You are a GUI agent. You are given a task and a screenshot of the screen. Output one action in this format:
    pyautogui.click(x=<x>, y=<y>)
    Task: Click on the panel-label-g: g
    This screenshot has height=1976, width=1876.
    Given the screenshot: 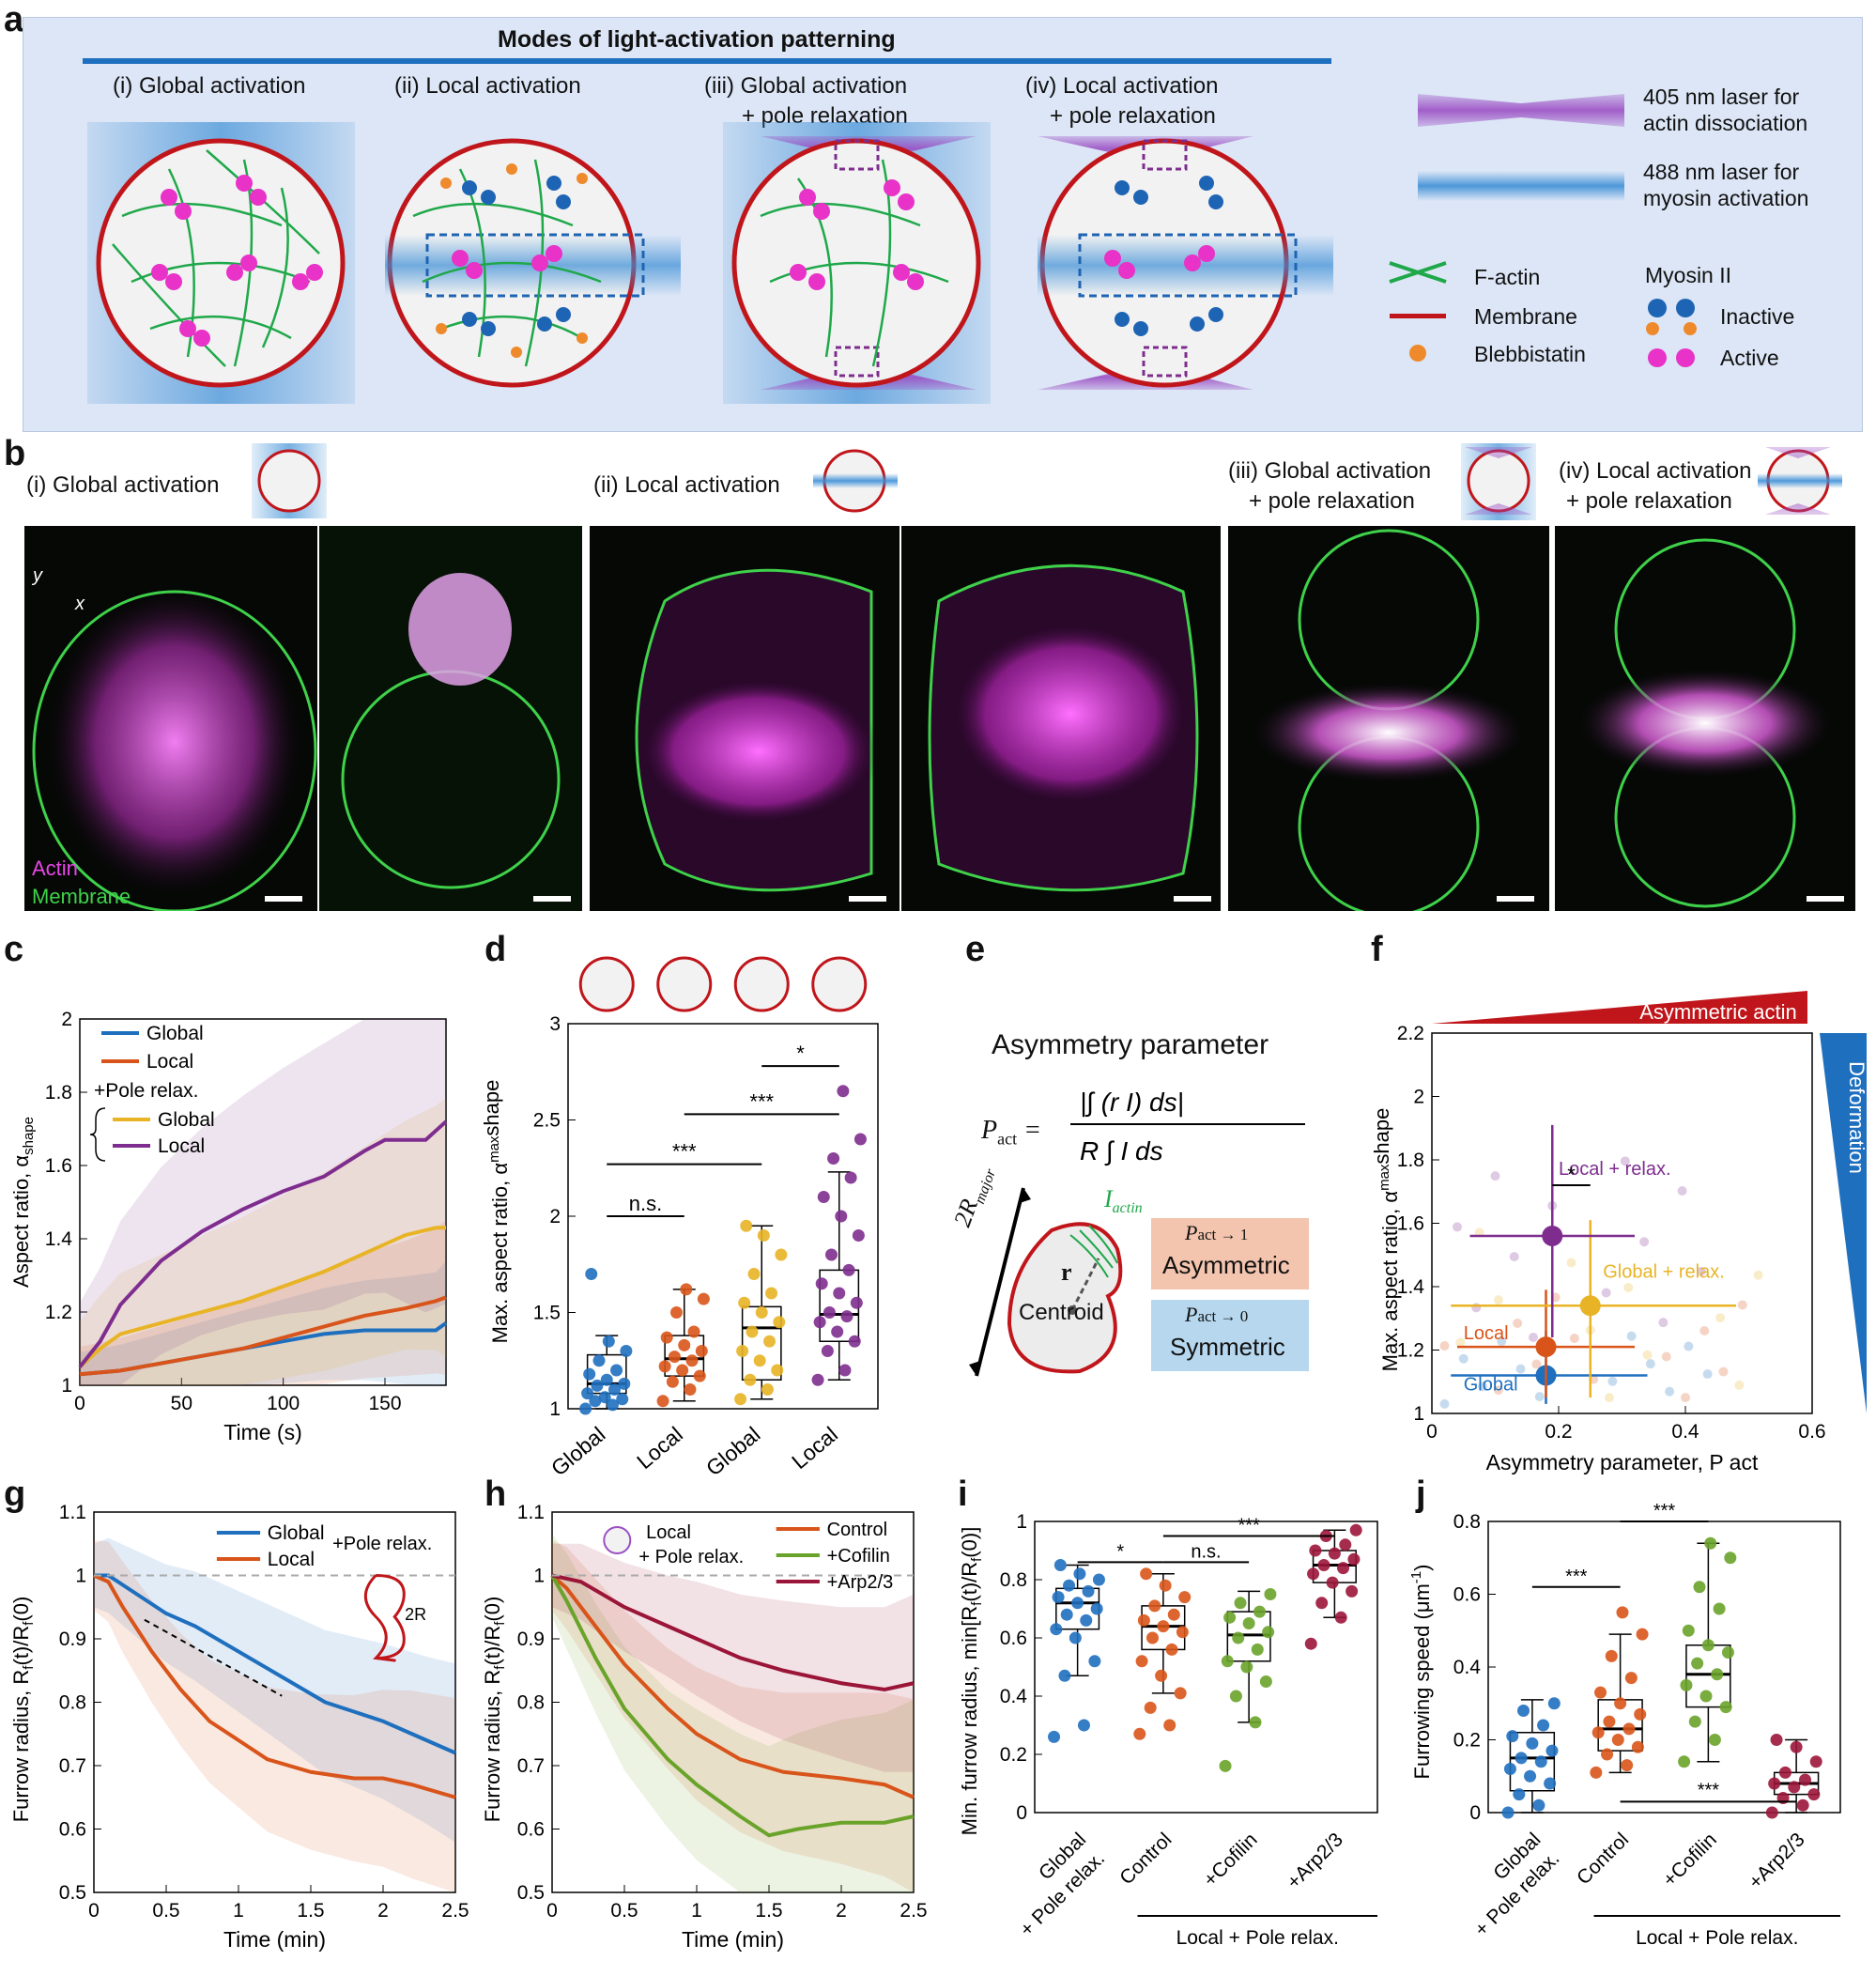 What is the action you would take?
    pyautogui.click(x=15, y=1494)
    